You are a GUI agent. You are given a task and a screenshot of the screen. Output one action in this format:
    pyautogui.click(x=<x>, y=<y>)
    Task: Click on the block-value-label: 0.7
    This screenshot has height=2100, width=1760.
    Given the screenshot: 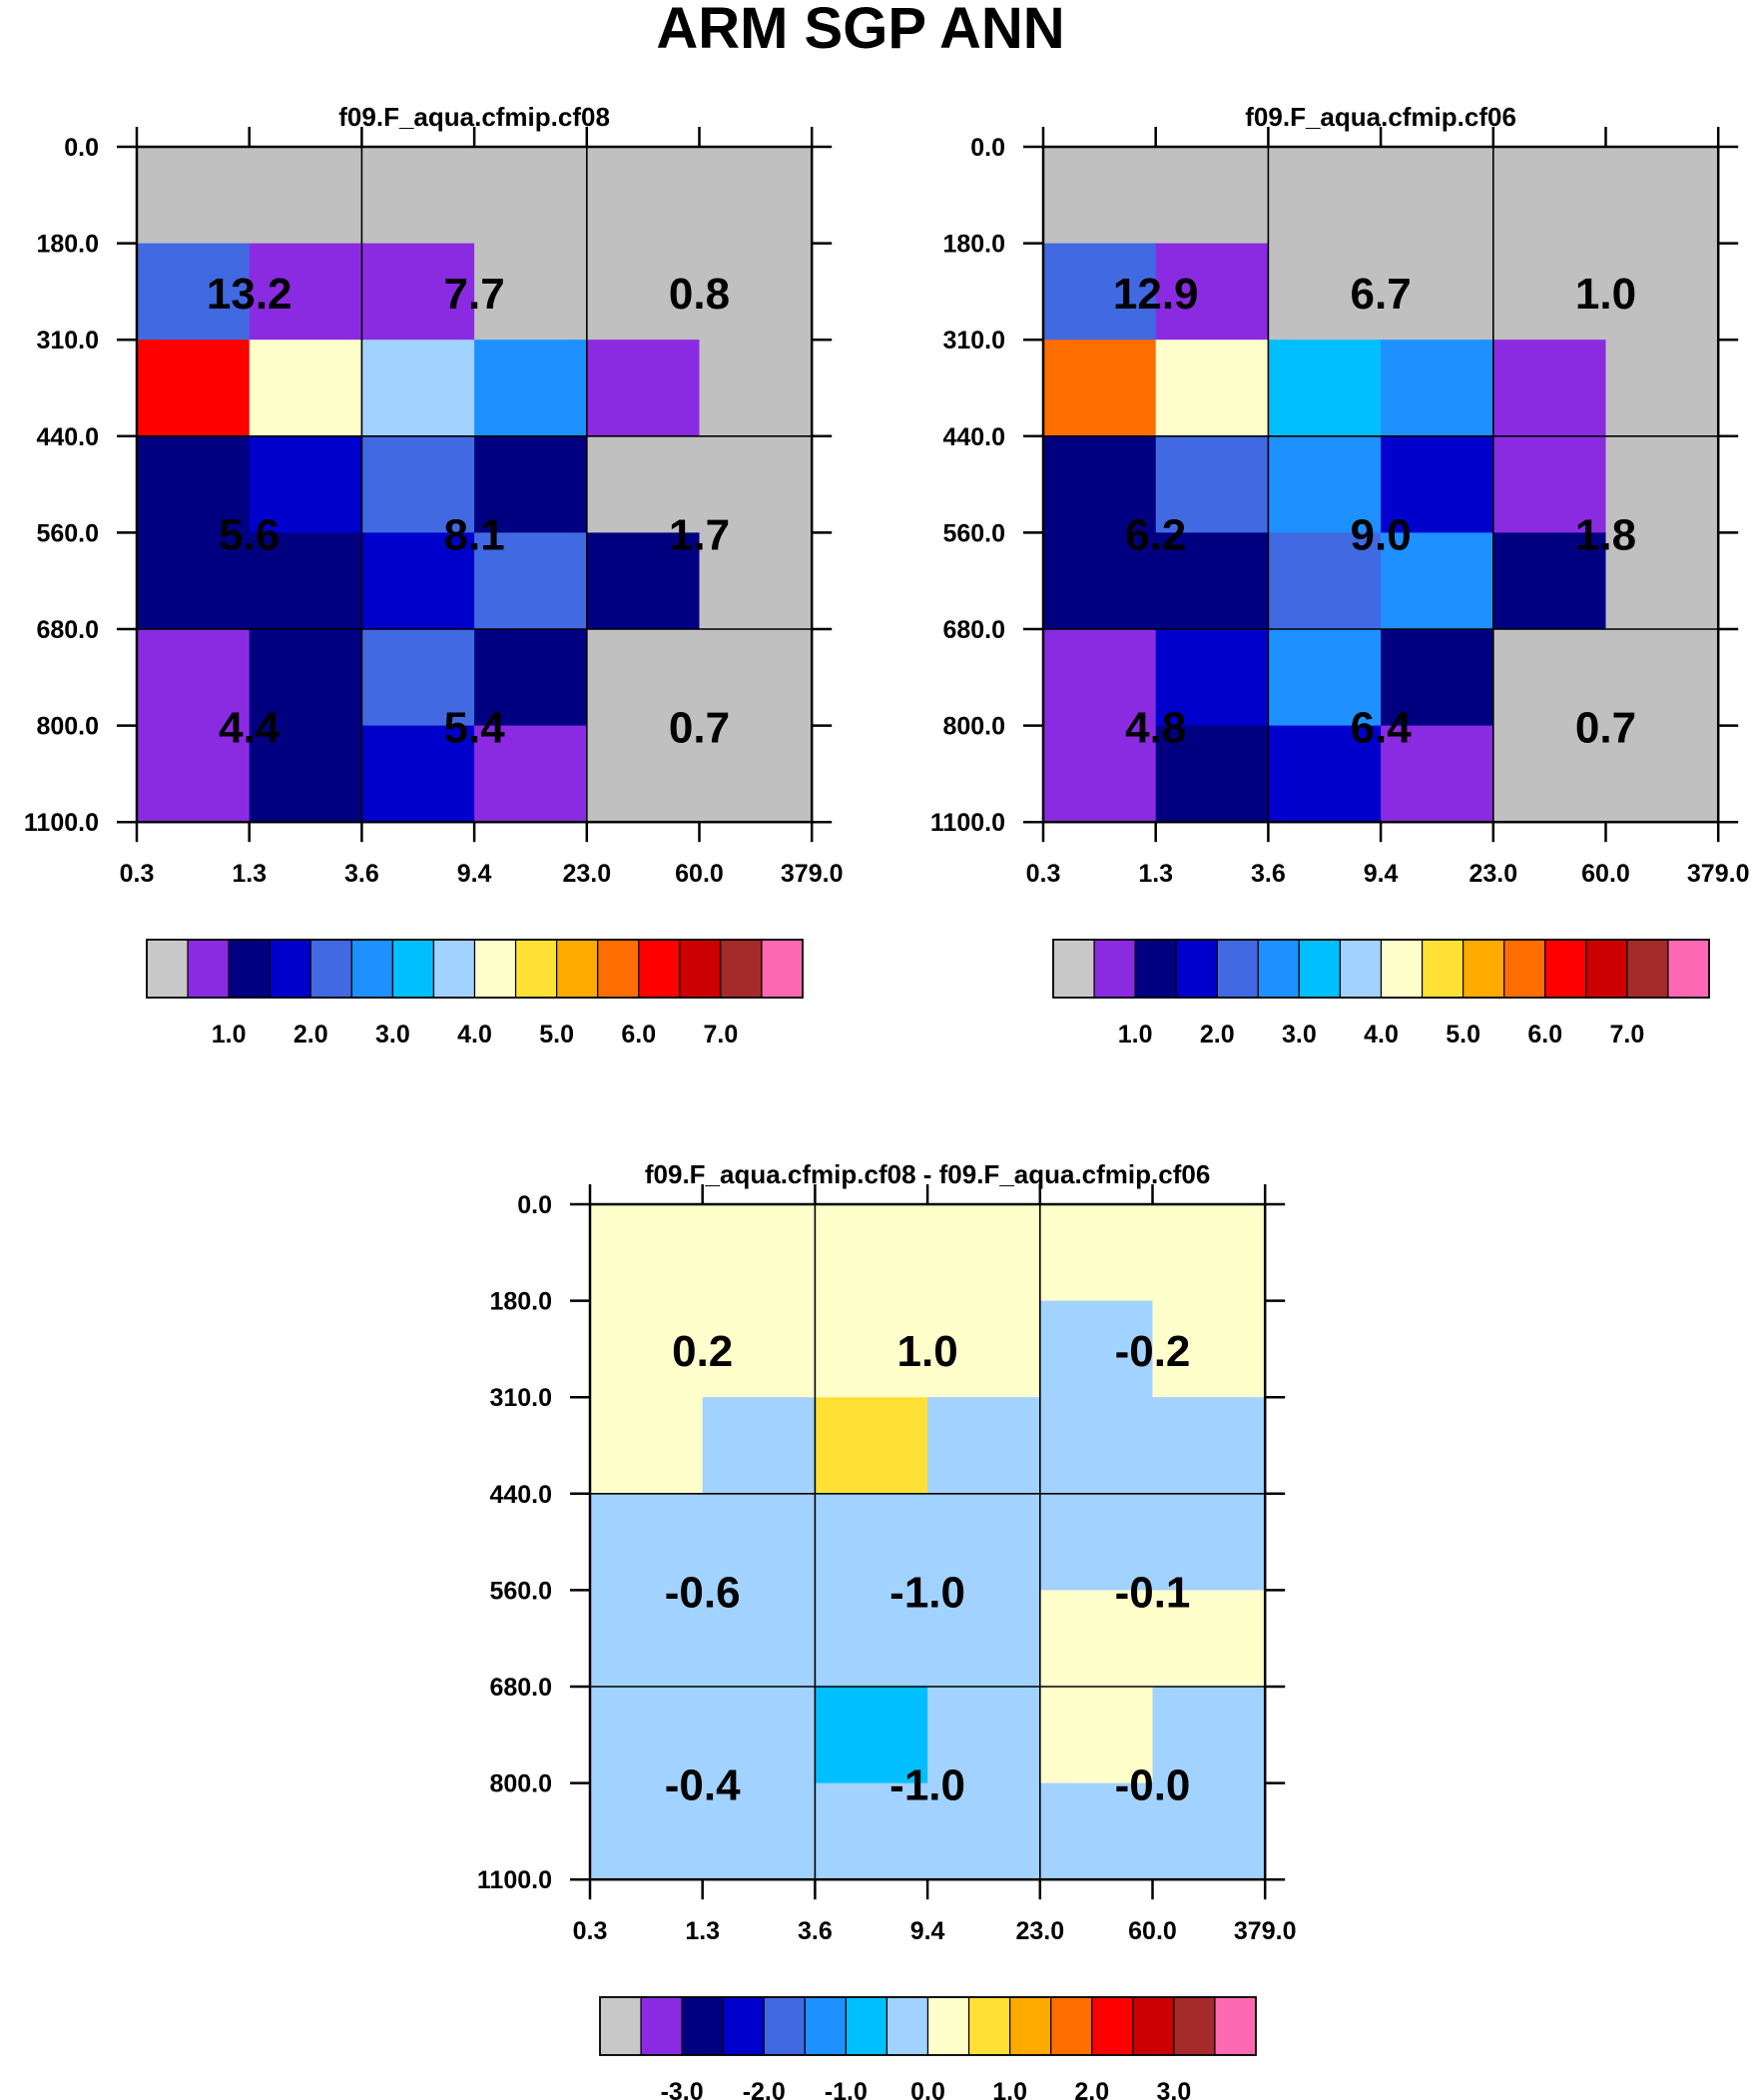 What is the action you would take?
    pyautogui.click(x=1606, y=728)
    